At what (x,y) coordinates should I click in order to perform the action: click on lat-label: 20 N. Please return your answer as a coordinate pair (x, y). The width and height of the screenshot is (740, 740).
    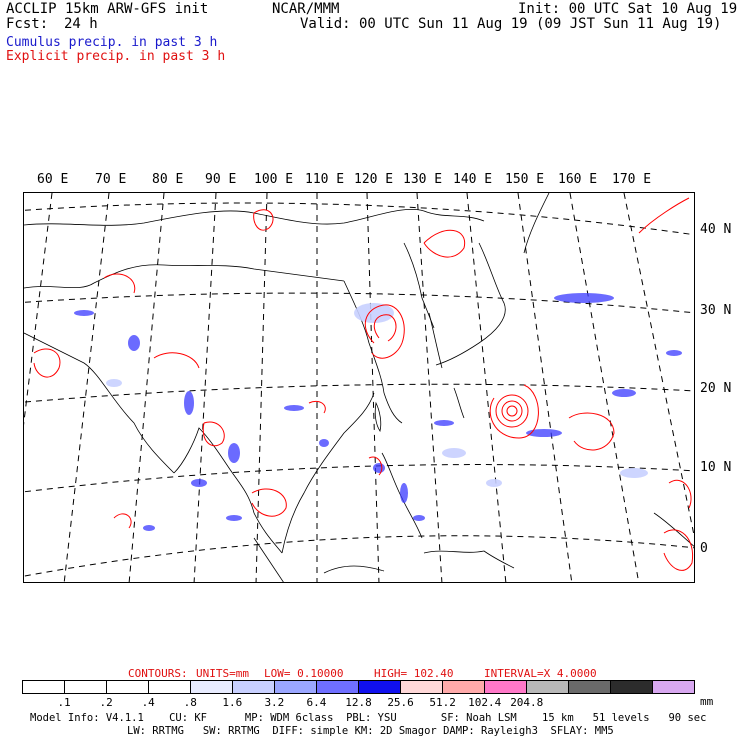
    Looking at the image, I should click on (716, 388).